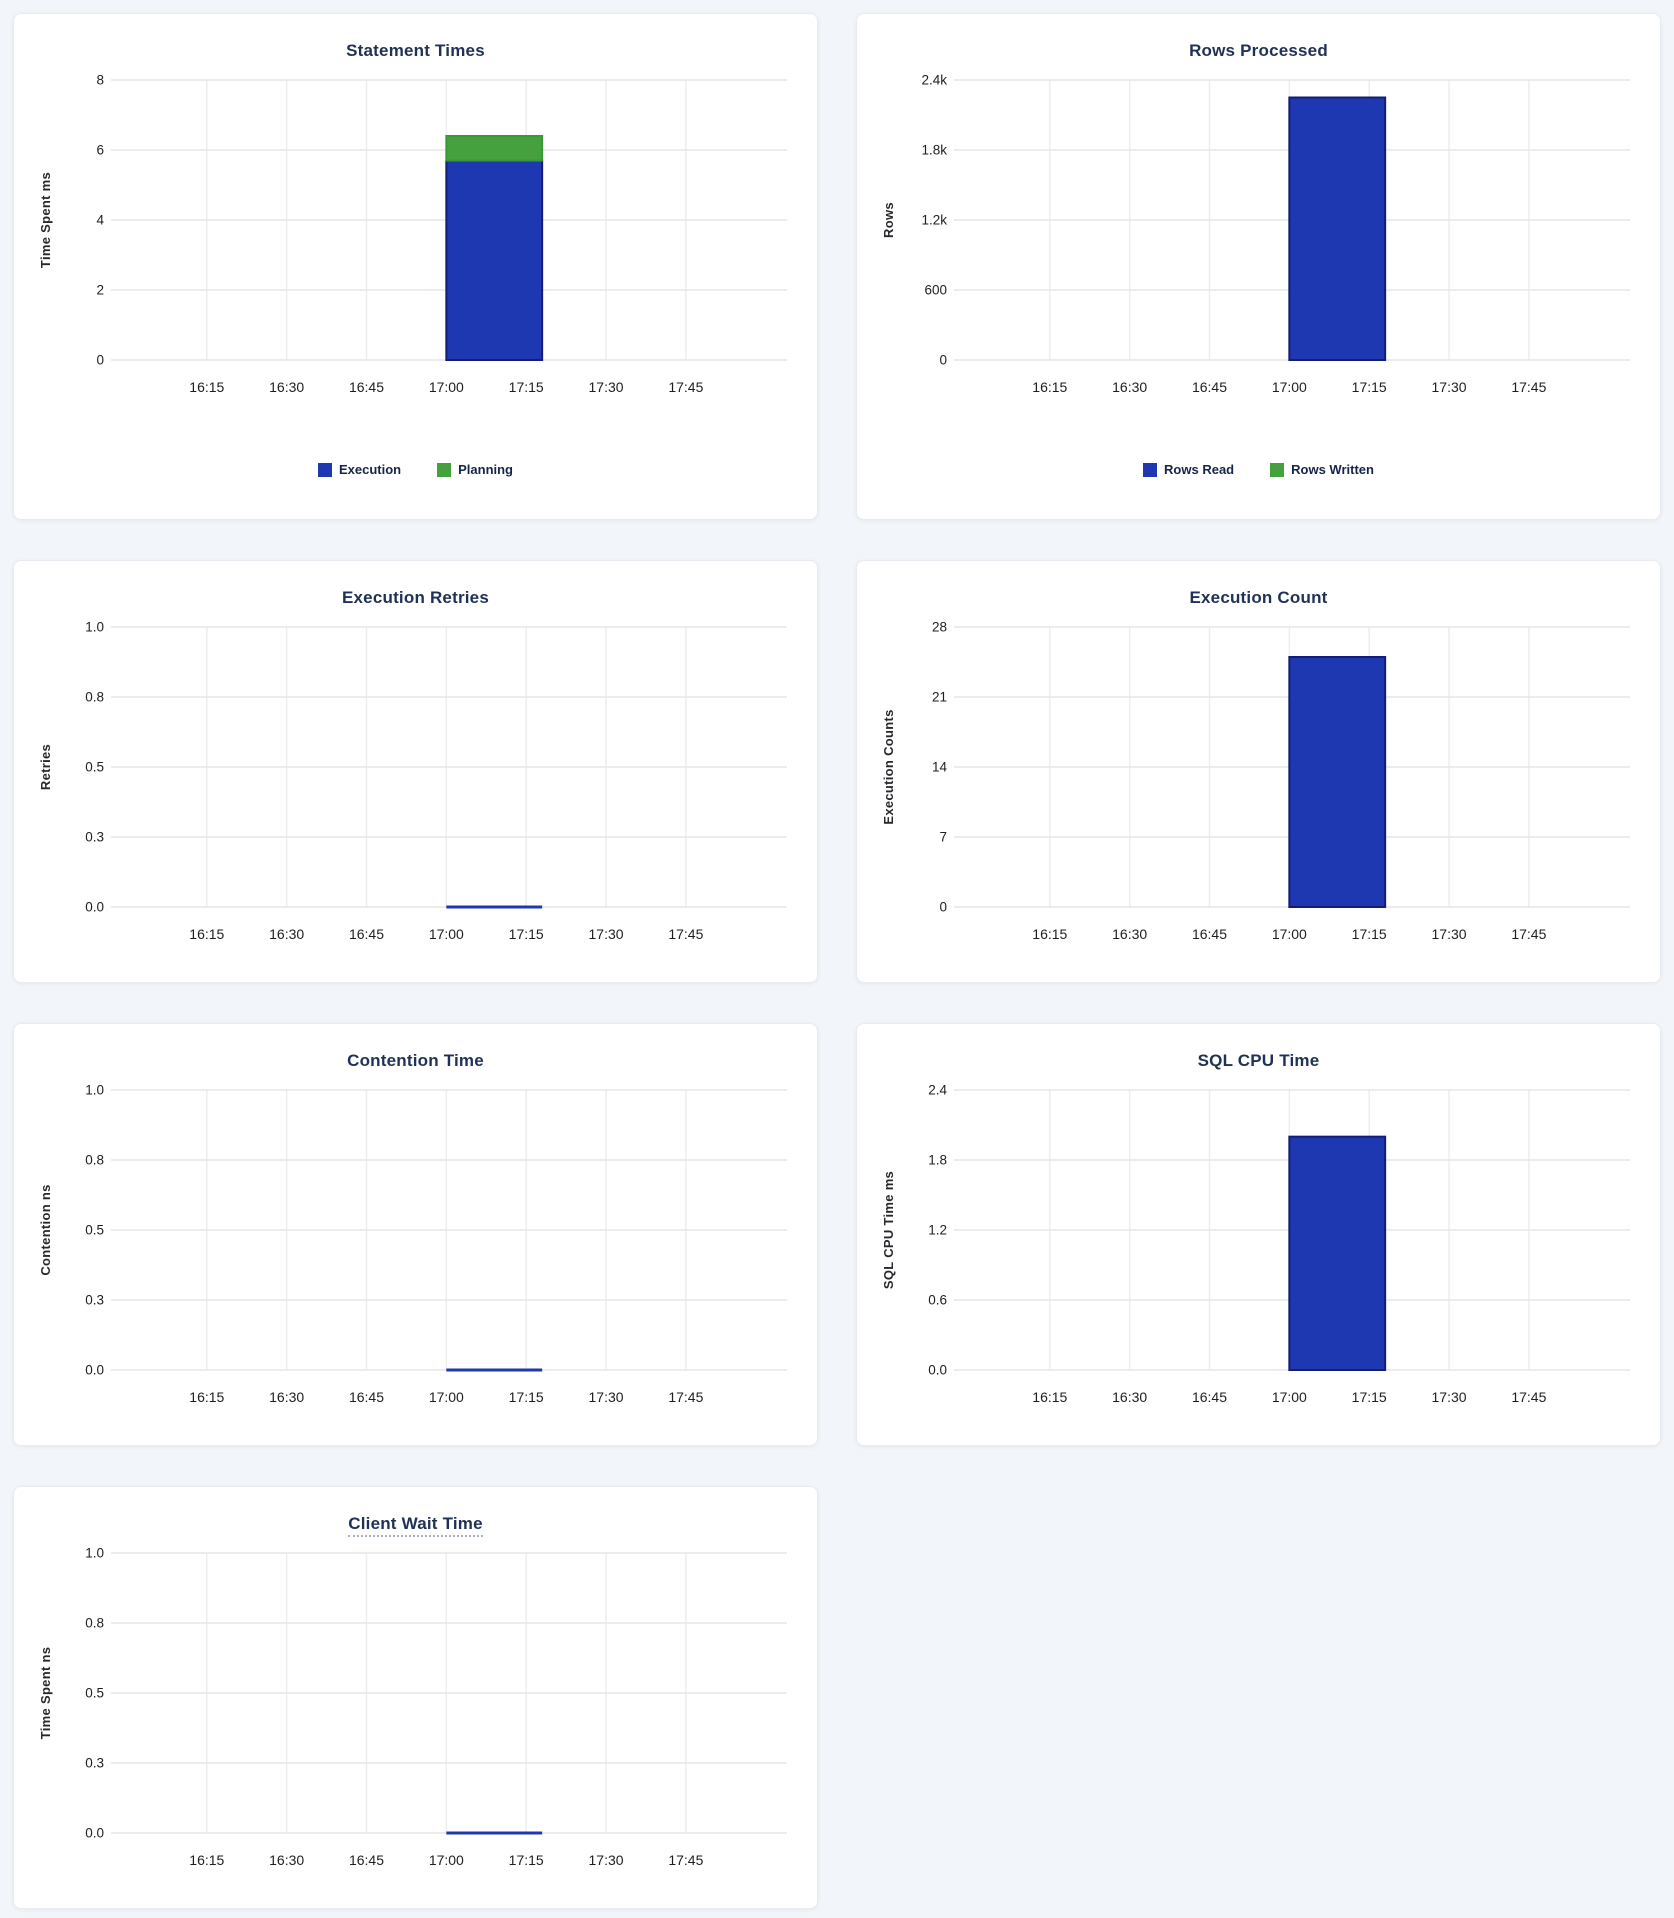  Describe the element at coordinates (888, 220) in the screenshot. I see `y-axis-title: Rows` at that location.